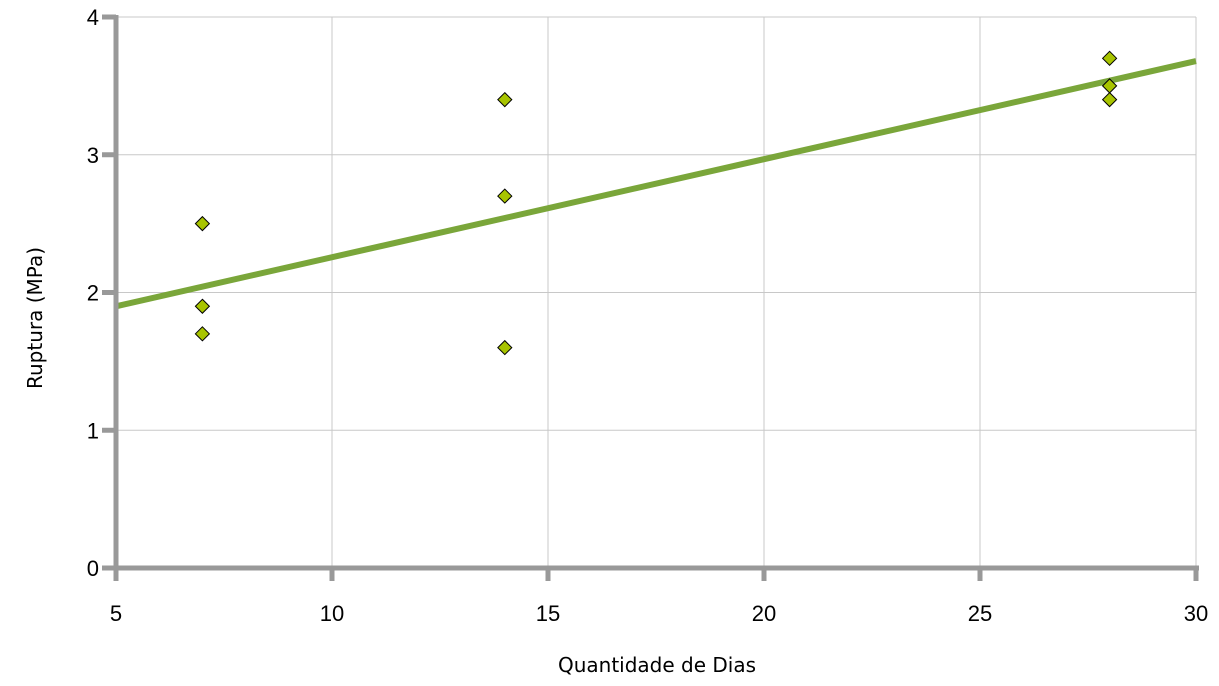 Image resolution: width=1219 pixels, height=686 pixels. Describe the element at coordinates (93, 17) in the screenshot. I see `y-tick-label-4: 4` at that location.